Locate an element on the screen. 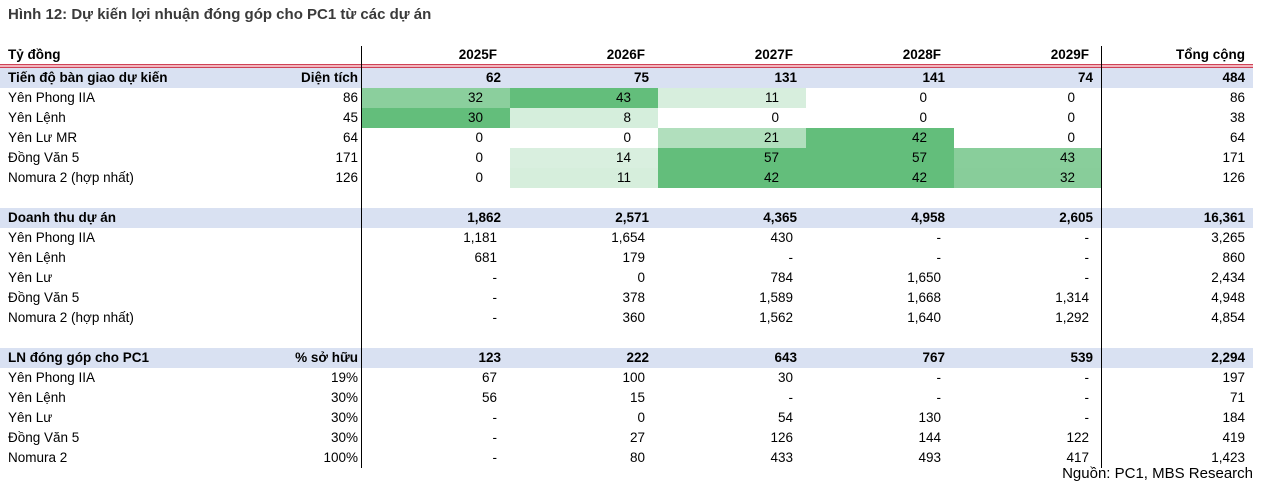  metric-value: 86 is located at coordinates (350, 97).